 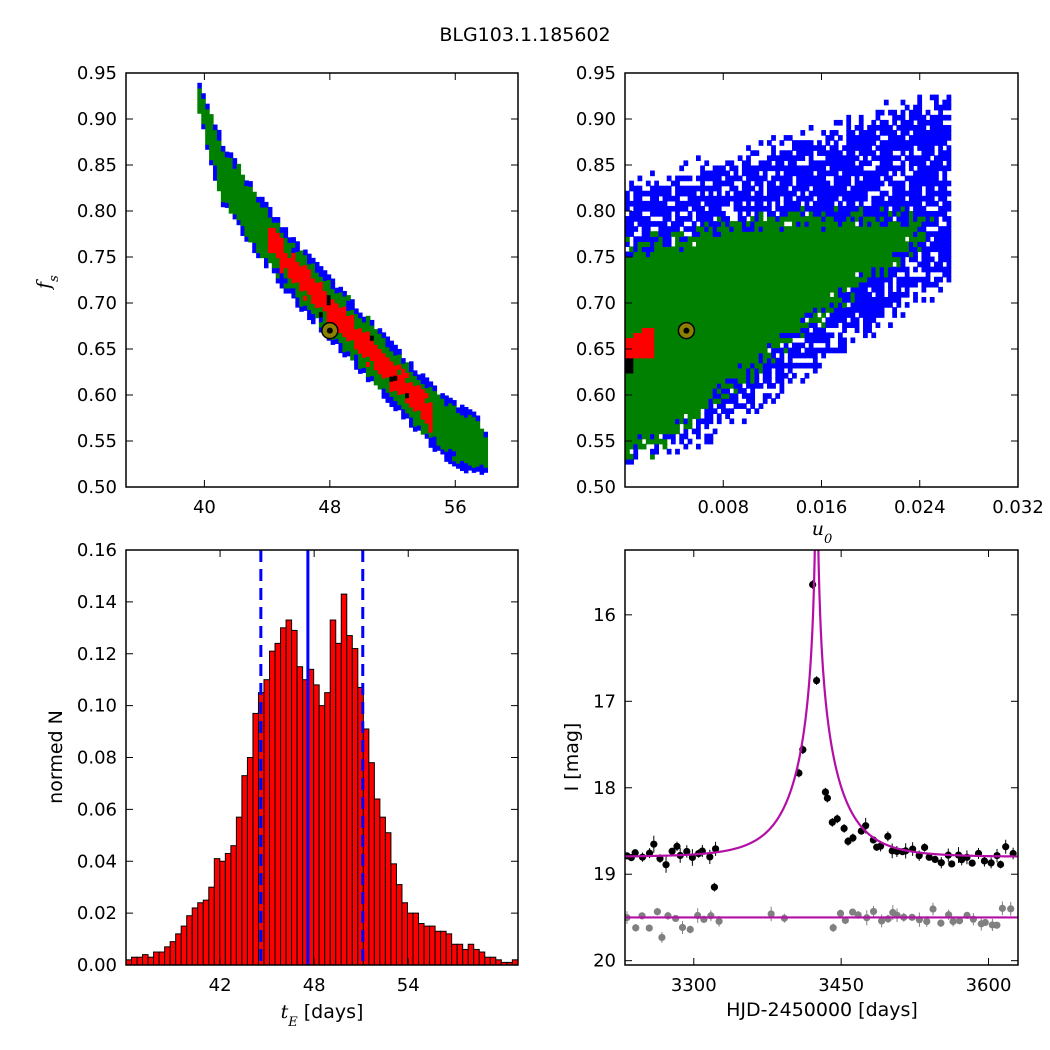 What do you see at coordinates (228, 909) in the screenshot?
I see `histogram-bar` at bounding box center [228, 909].